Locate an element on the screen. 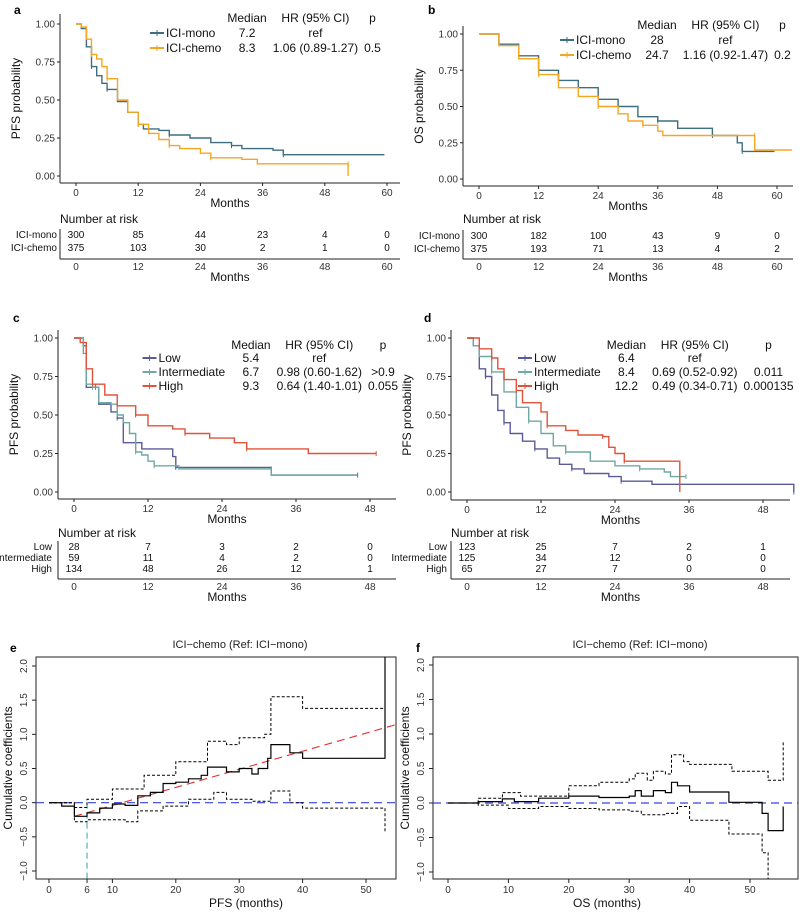  legend-label: Low is located at coordinates (545, 358).